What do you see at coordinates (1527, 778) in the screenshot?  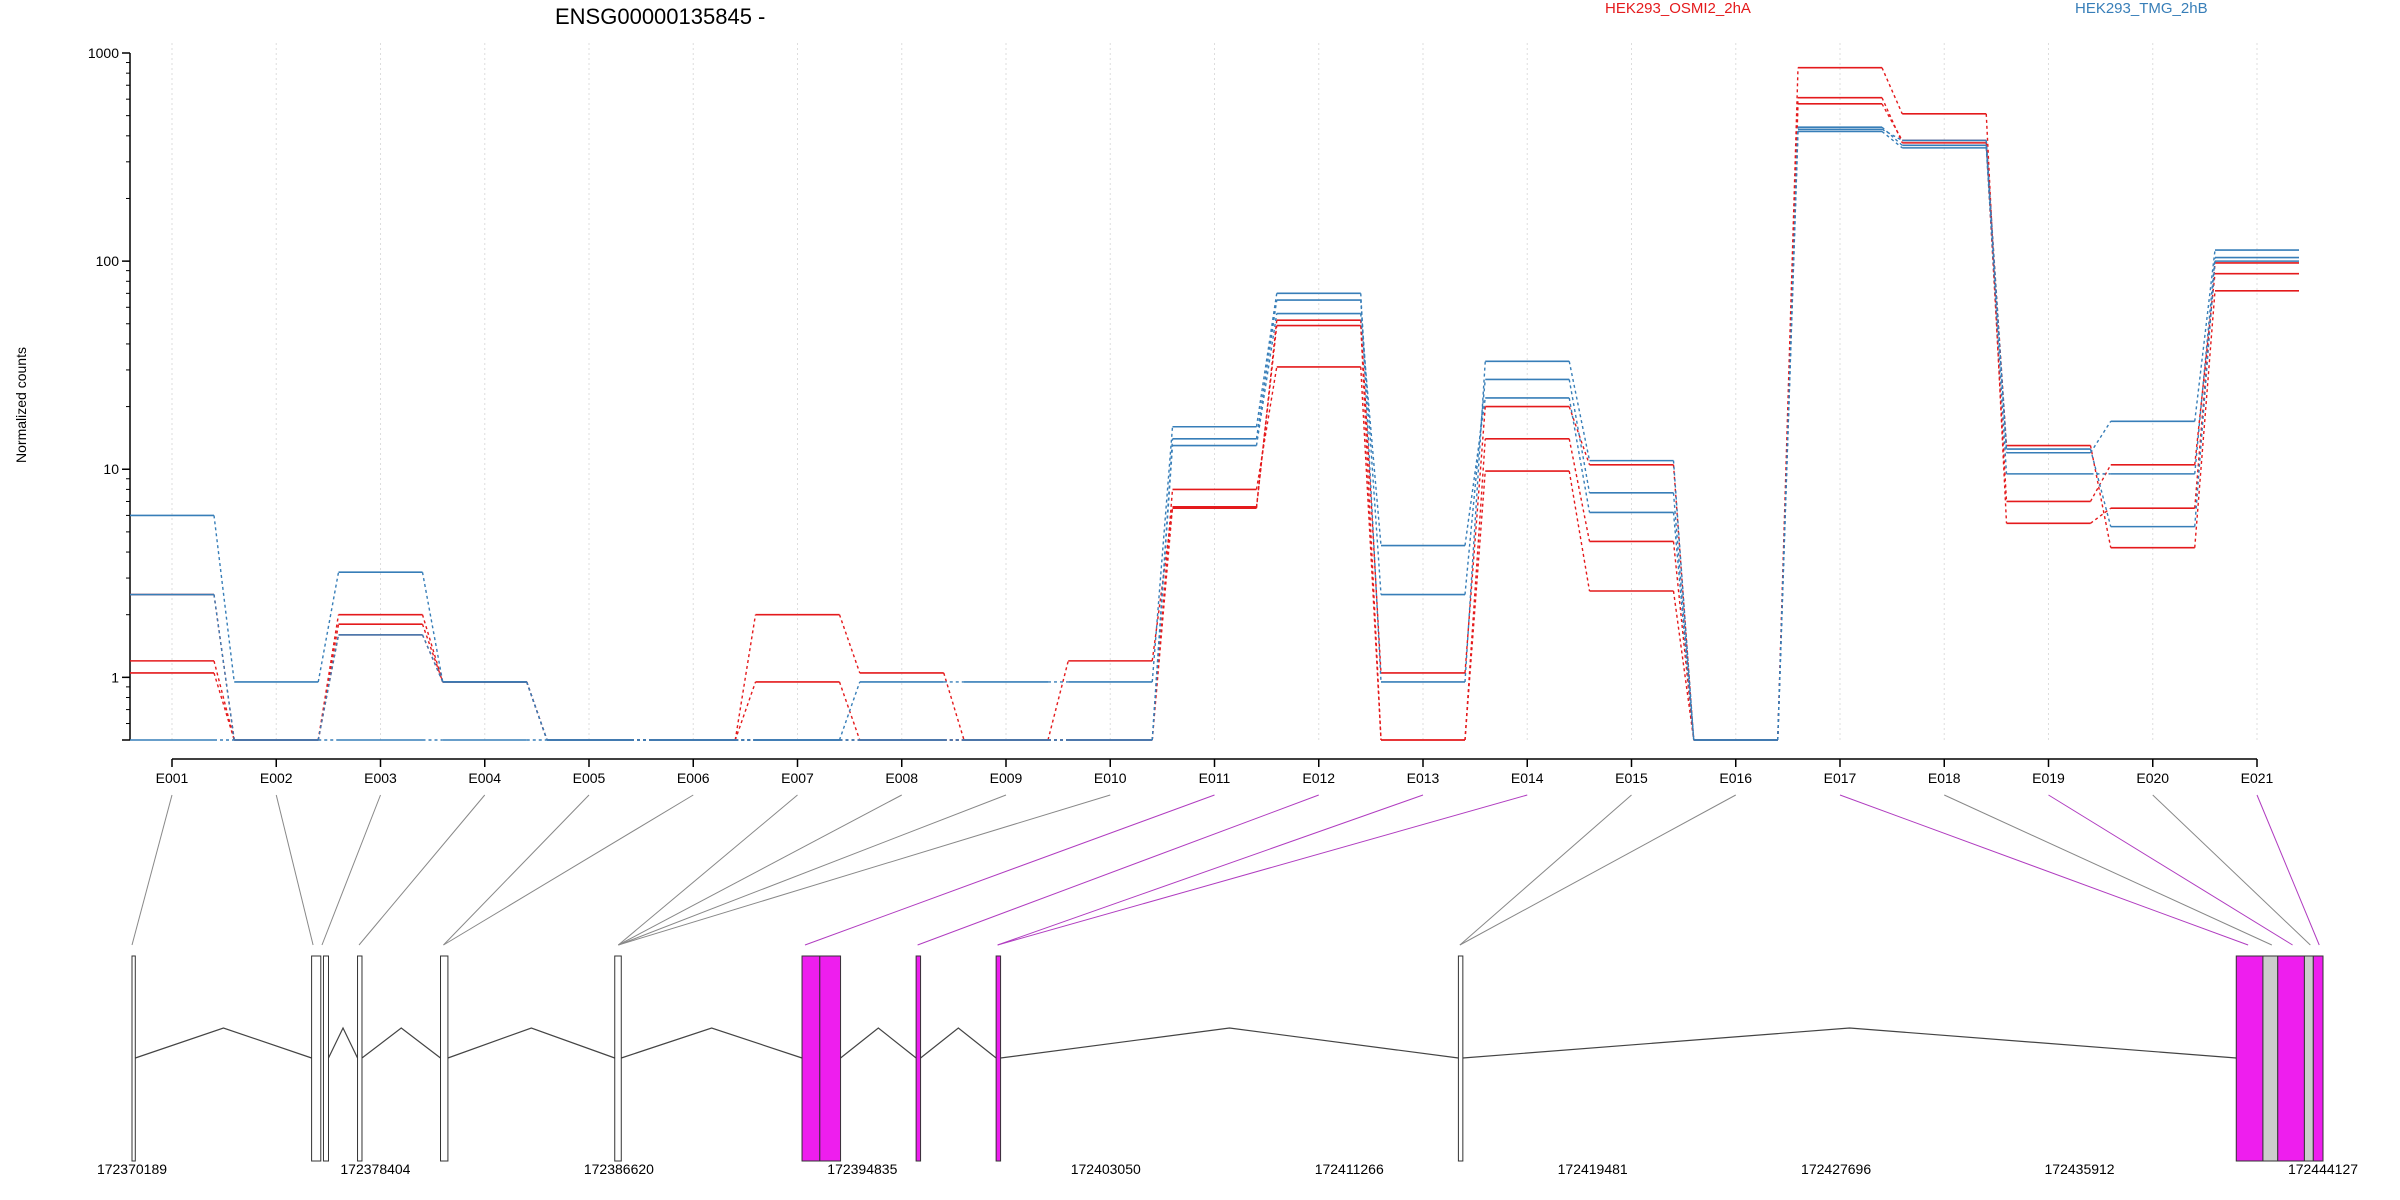 I see `x-tick-label: E014` at bounding box center [1527, 778].